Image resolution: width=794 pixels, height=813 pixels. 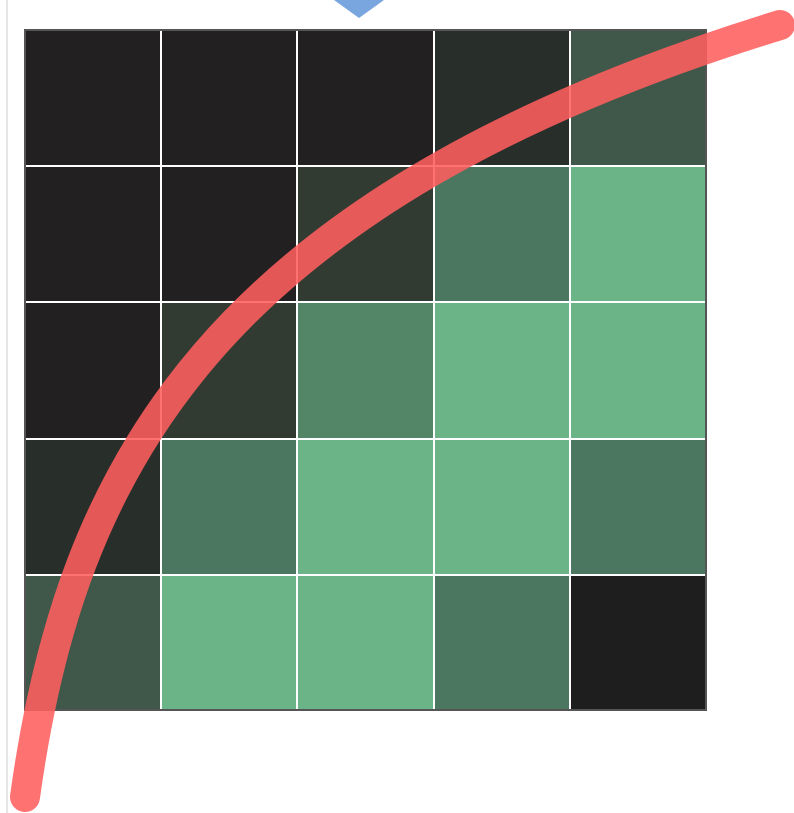 I want to click on grid-cell-r3-c3, so click(x=365, y=370).